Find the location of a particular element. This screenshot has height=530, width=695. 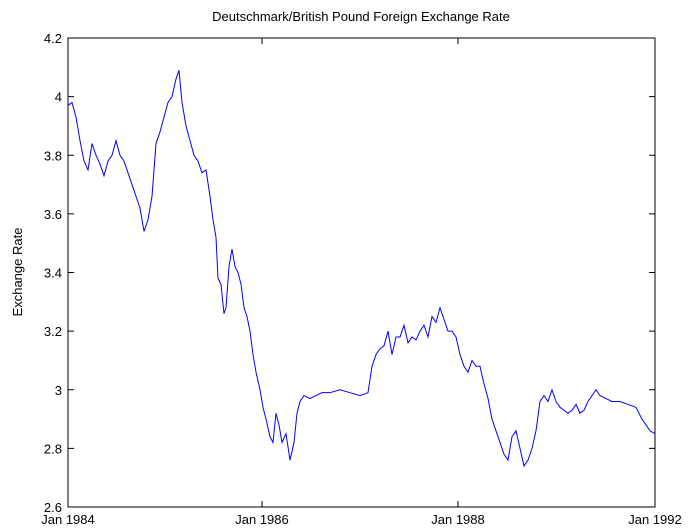

y-tick-label: 3.8 is located at coordinates (53, 155).